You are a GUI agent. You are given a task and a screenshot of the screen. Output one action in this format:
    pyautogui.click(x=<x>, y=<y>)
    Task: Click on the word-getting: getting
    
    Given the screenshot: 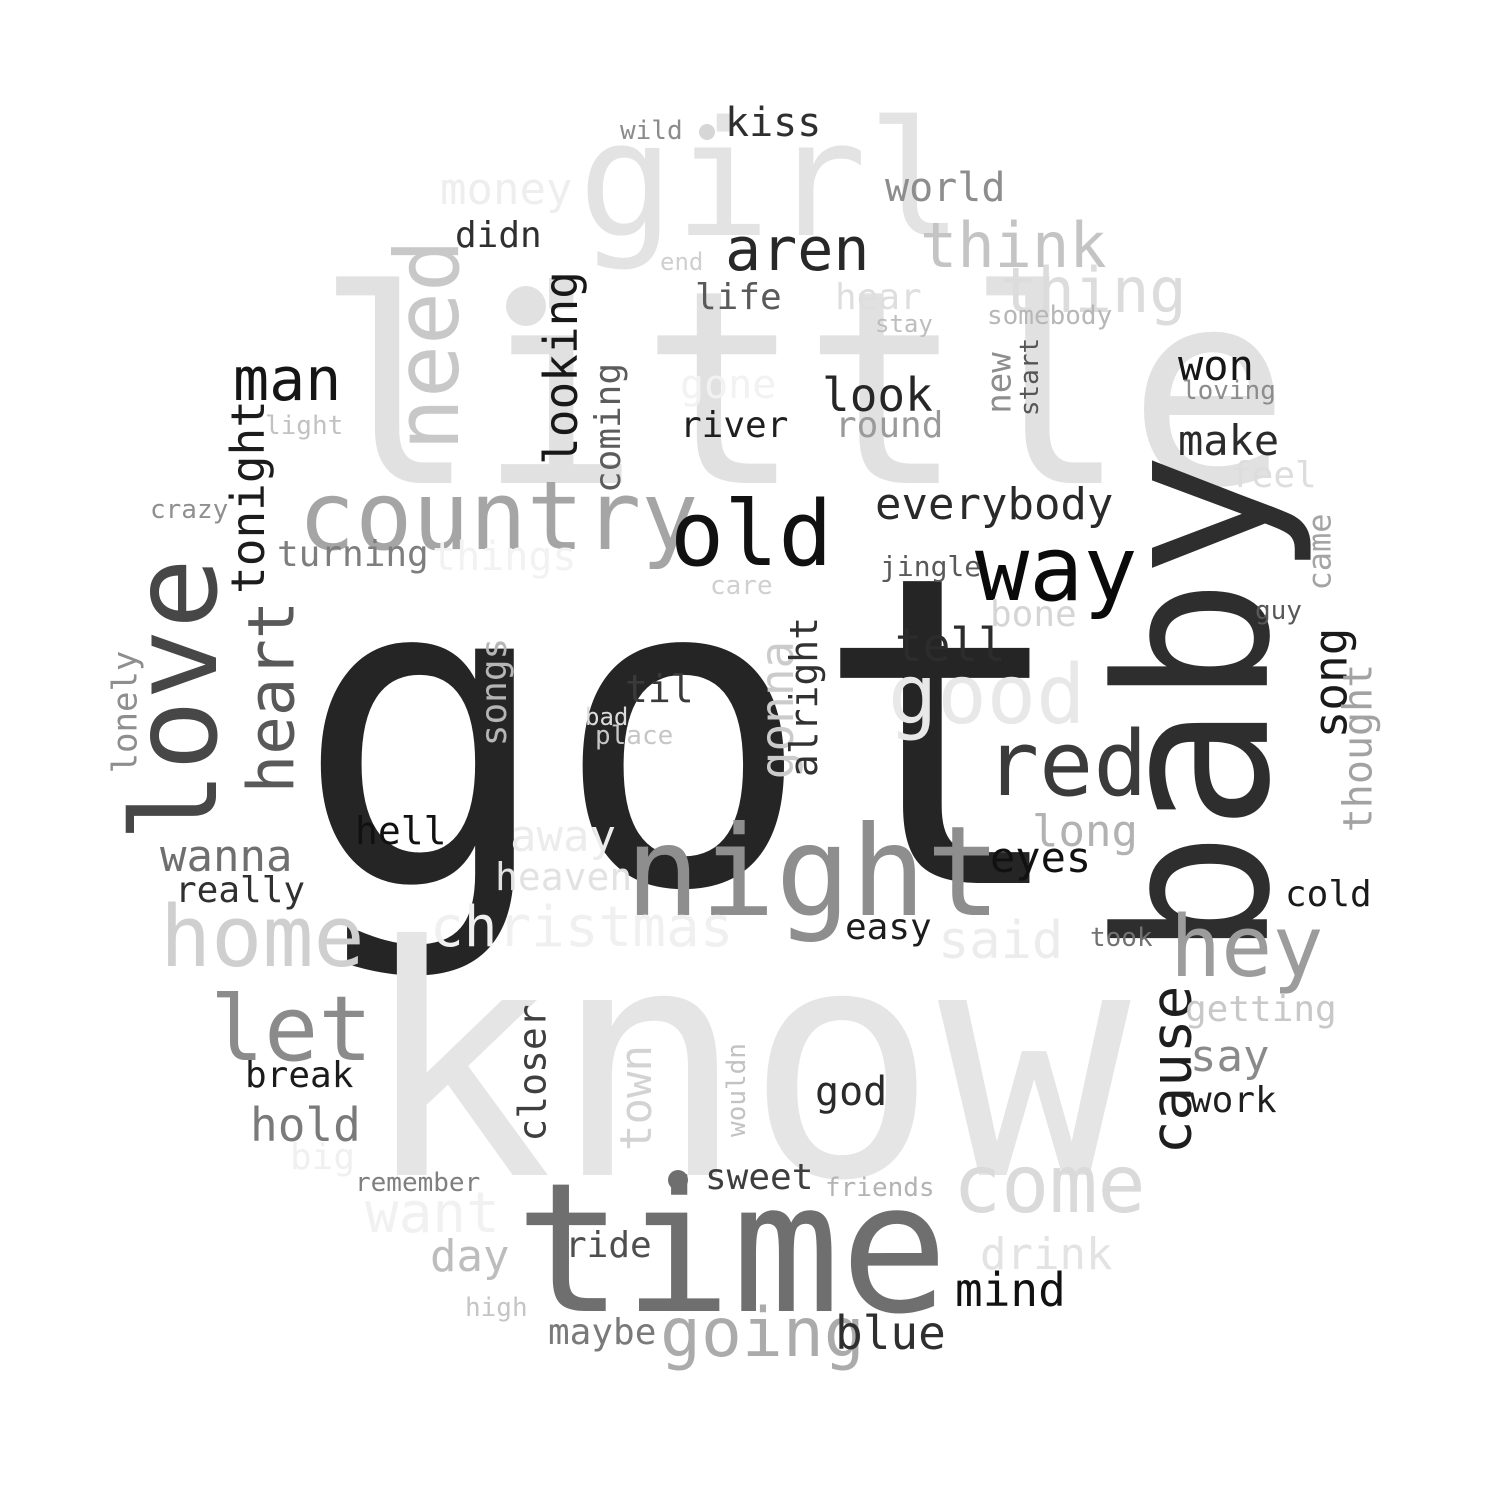 What is the action you would take?
    pyautogui.click(x=1261, y=1009)
    